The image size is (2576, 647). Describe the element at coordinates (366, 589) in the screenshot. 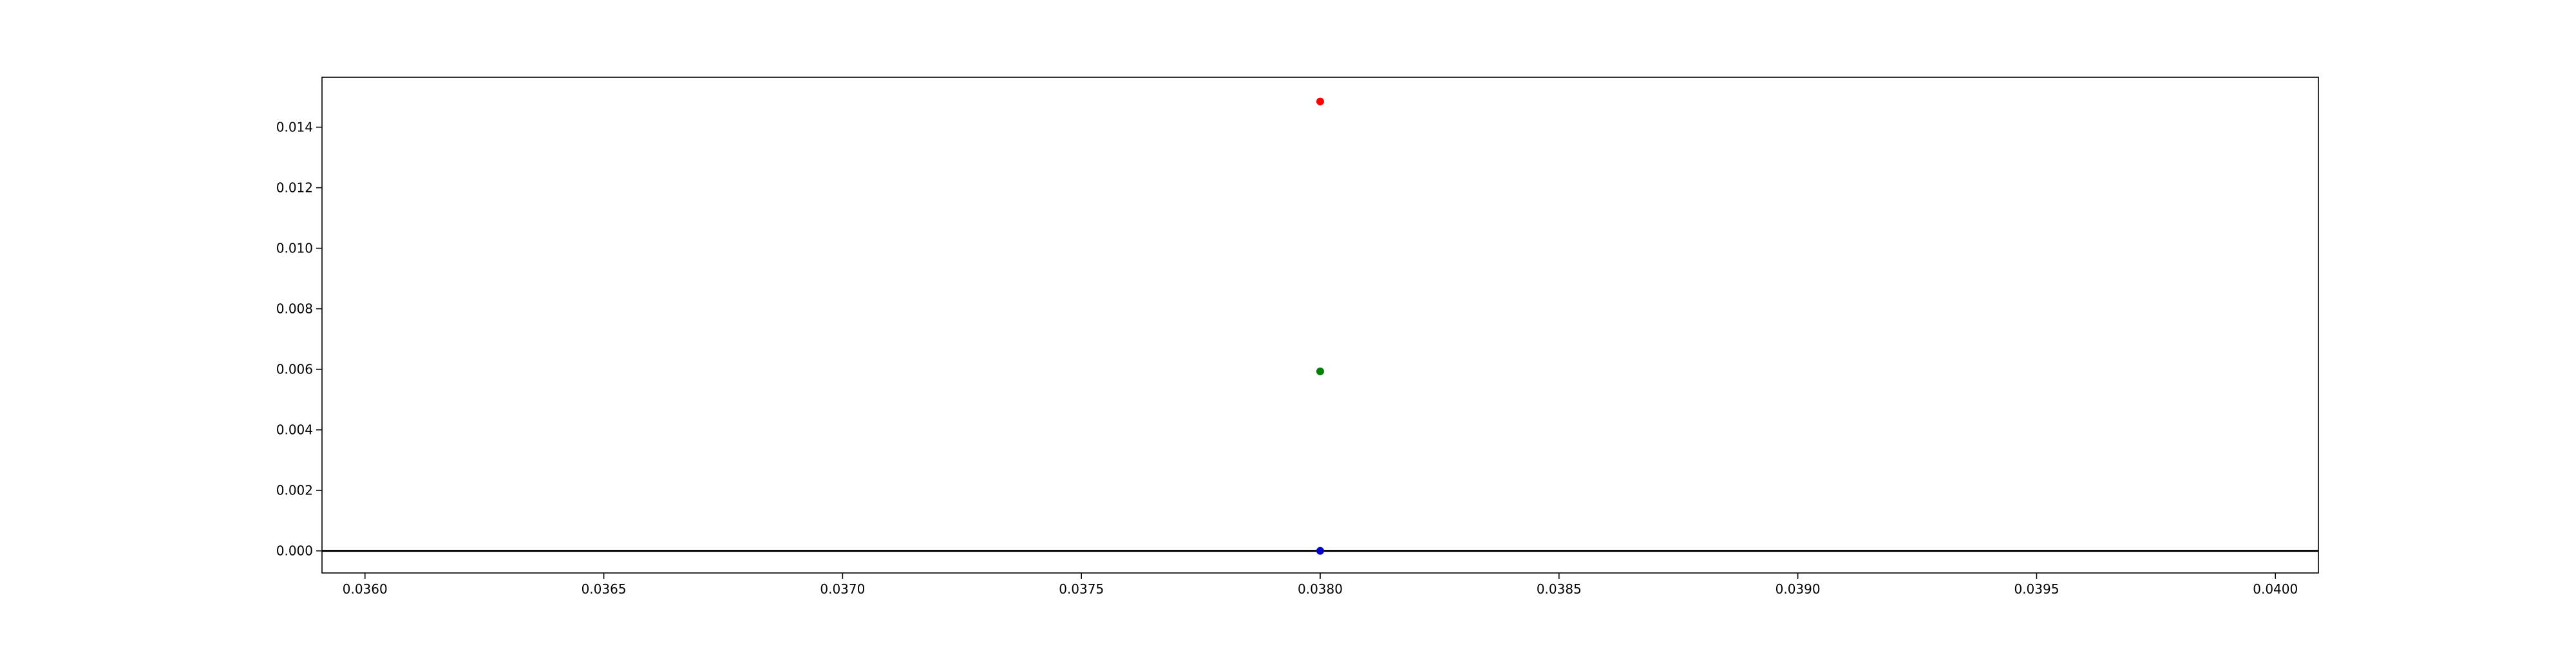

I see `x-tick-label: 0.0360` at that location.